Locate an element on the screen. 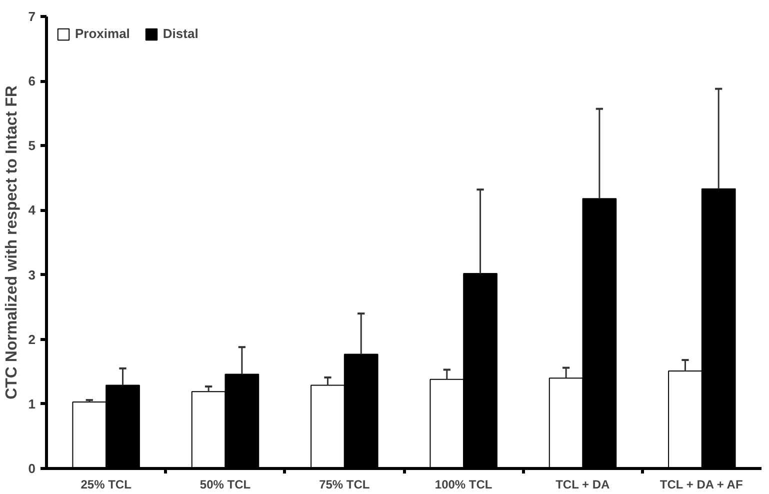  x-tick-label: TCL + DA is located at coordinates (583, 485).